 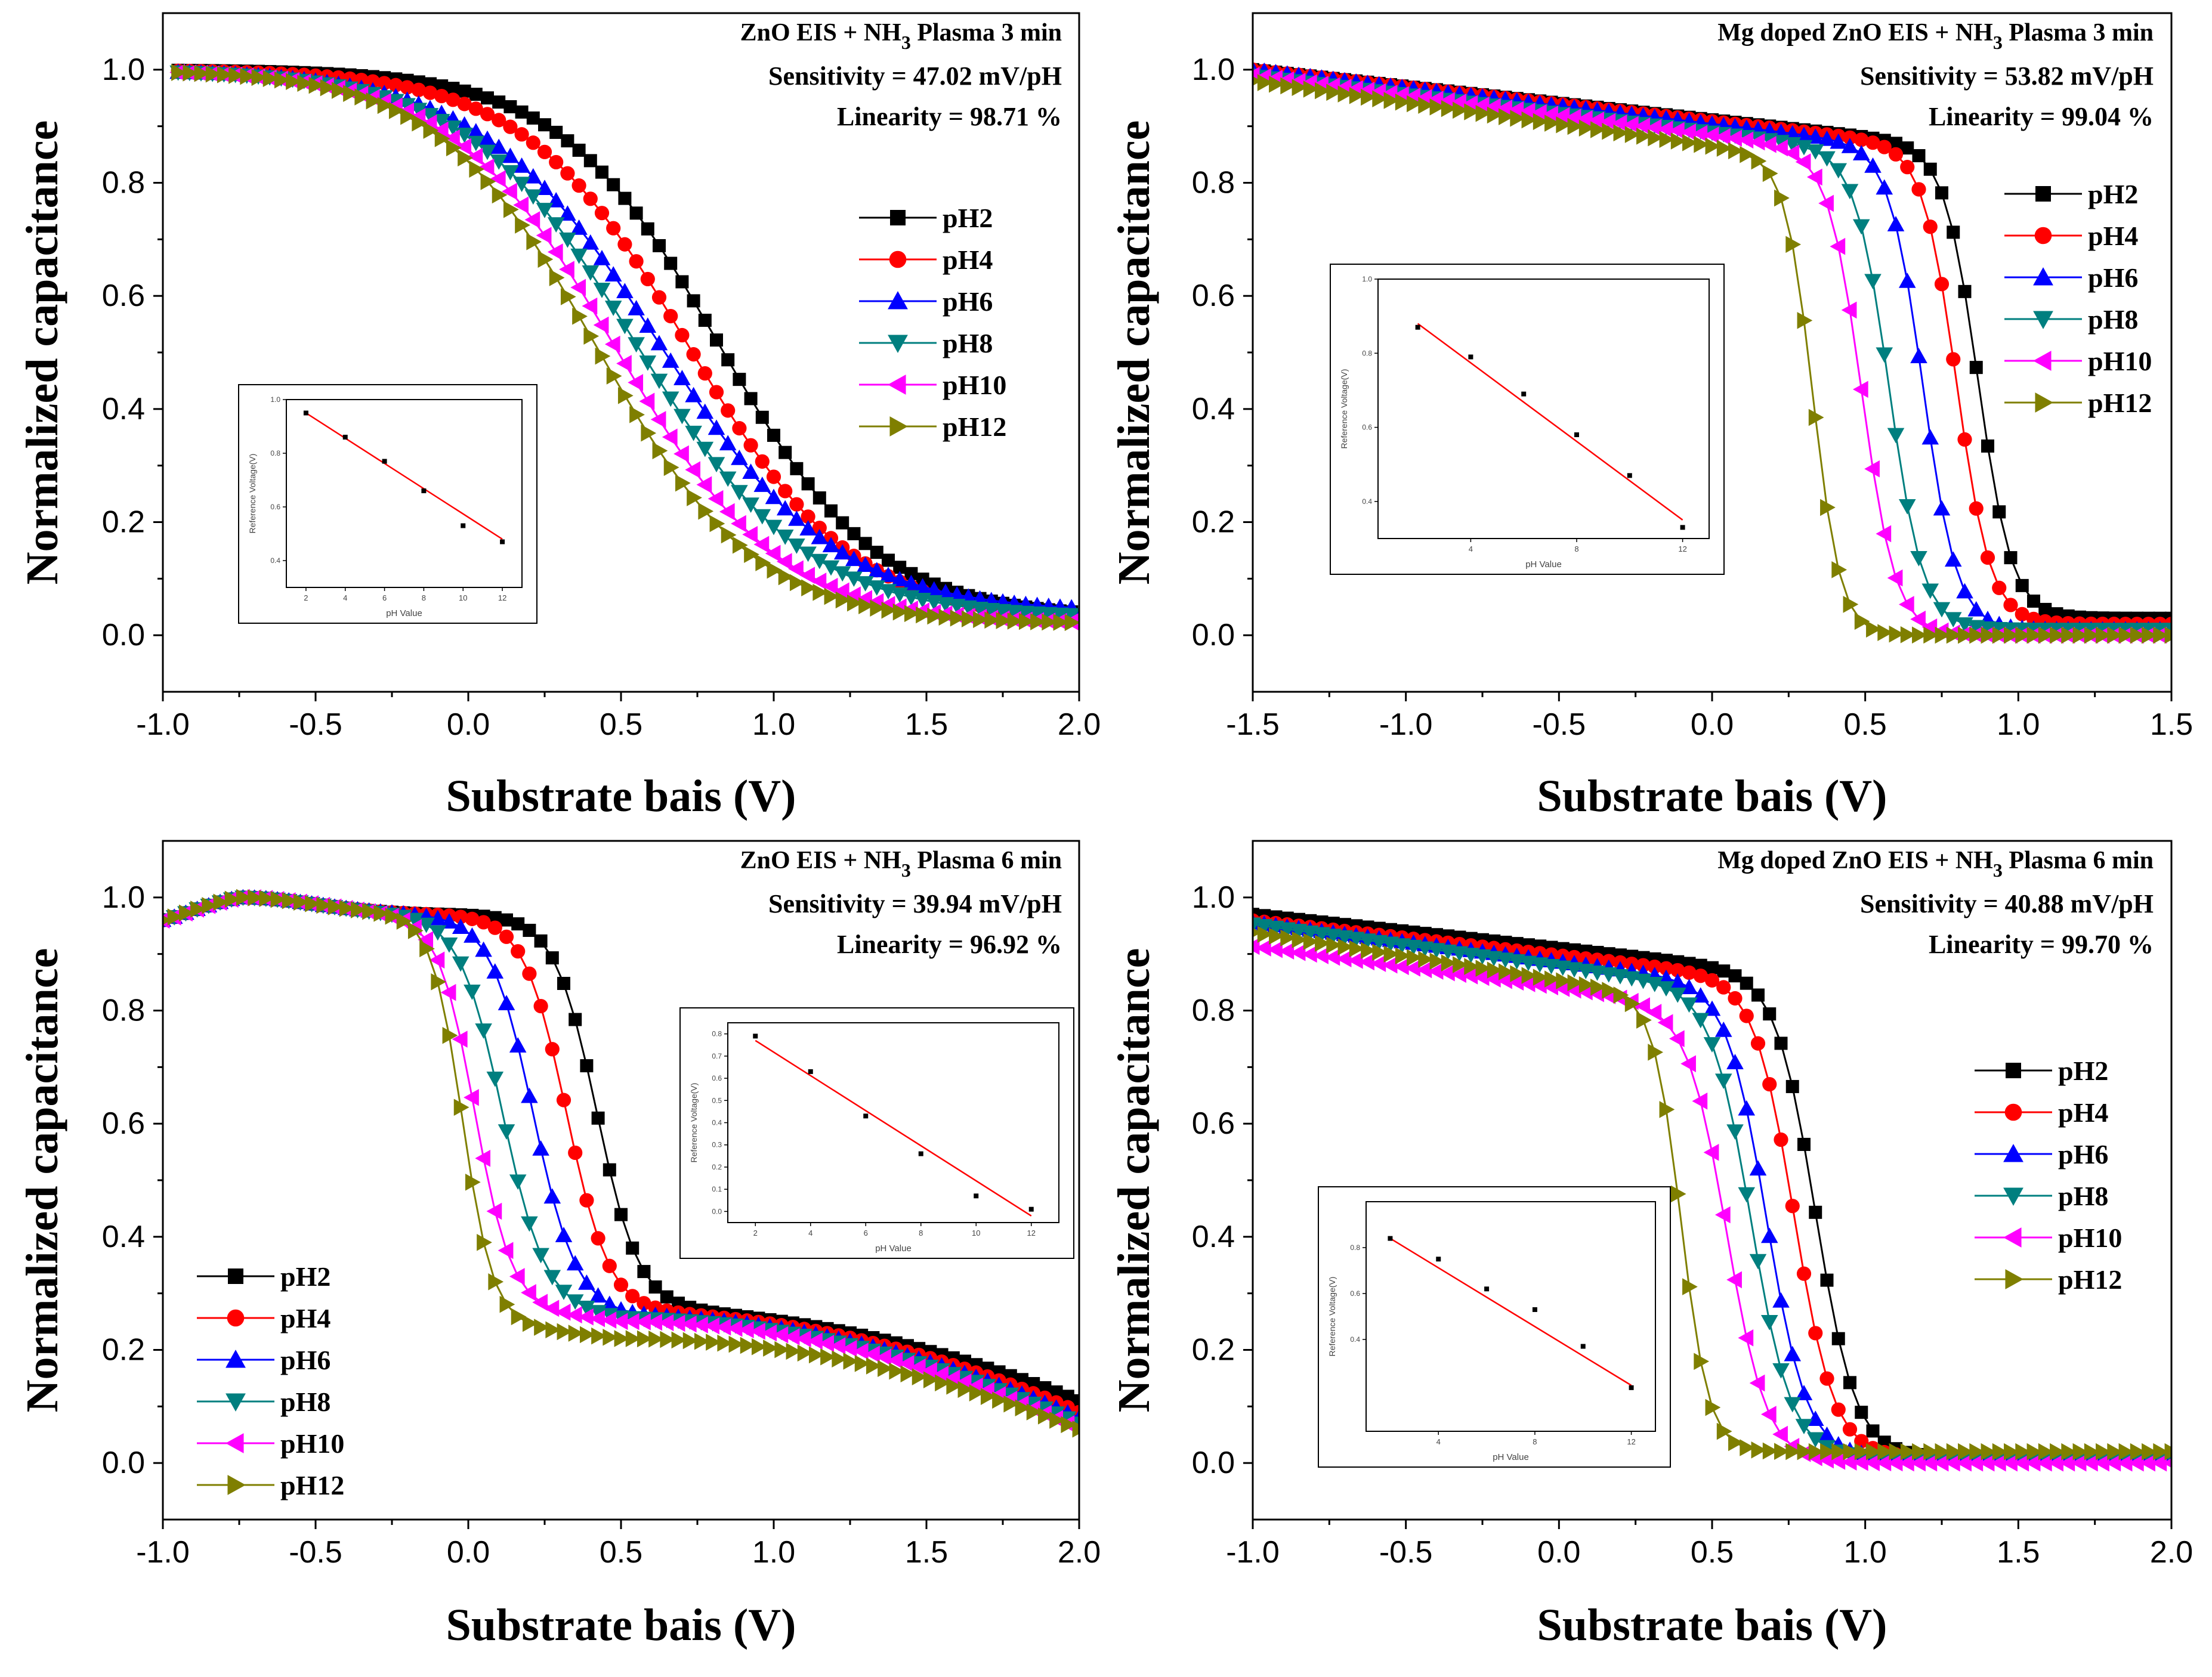 I want to click on x-tick-label: 0.0, so click(x=1558, y=1552).